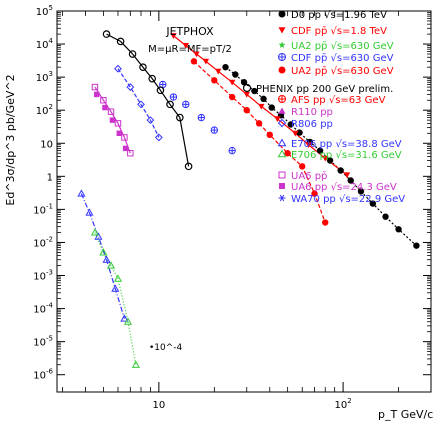  I want to click on y-axis-label: Ed^3σ/dp^3 pb/GeV^2, so click(10, 139).